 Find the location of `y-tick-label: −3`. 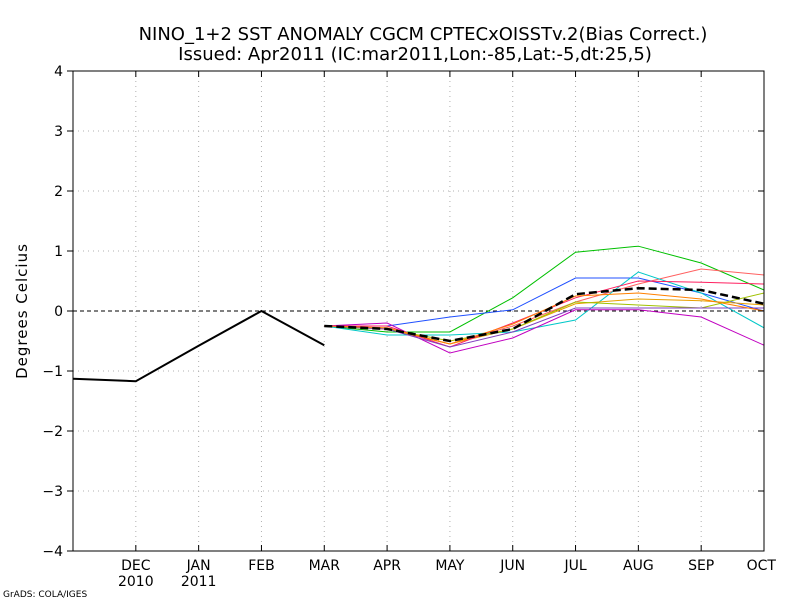

y-tick-label: −3 is located at coordinates (52, 492).